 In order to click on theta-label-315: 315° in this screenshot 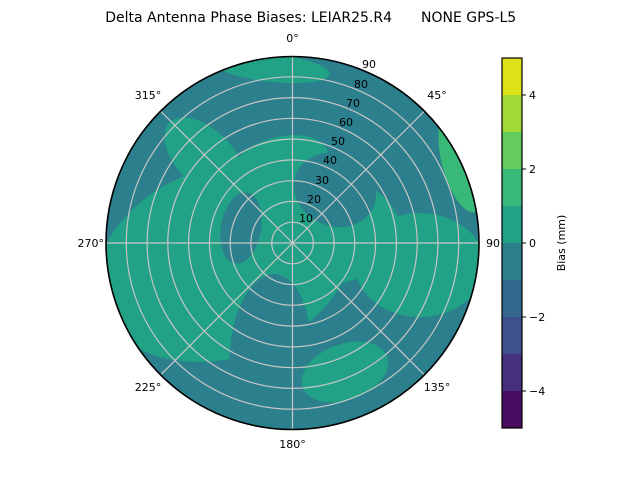, I will do `click(148, 95)`.